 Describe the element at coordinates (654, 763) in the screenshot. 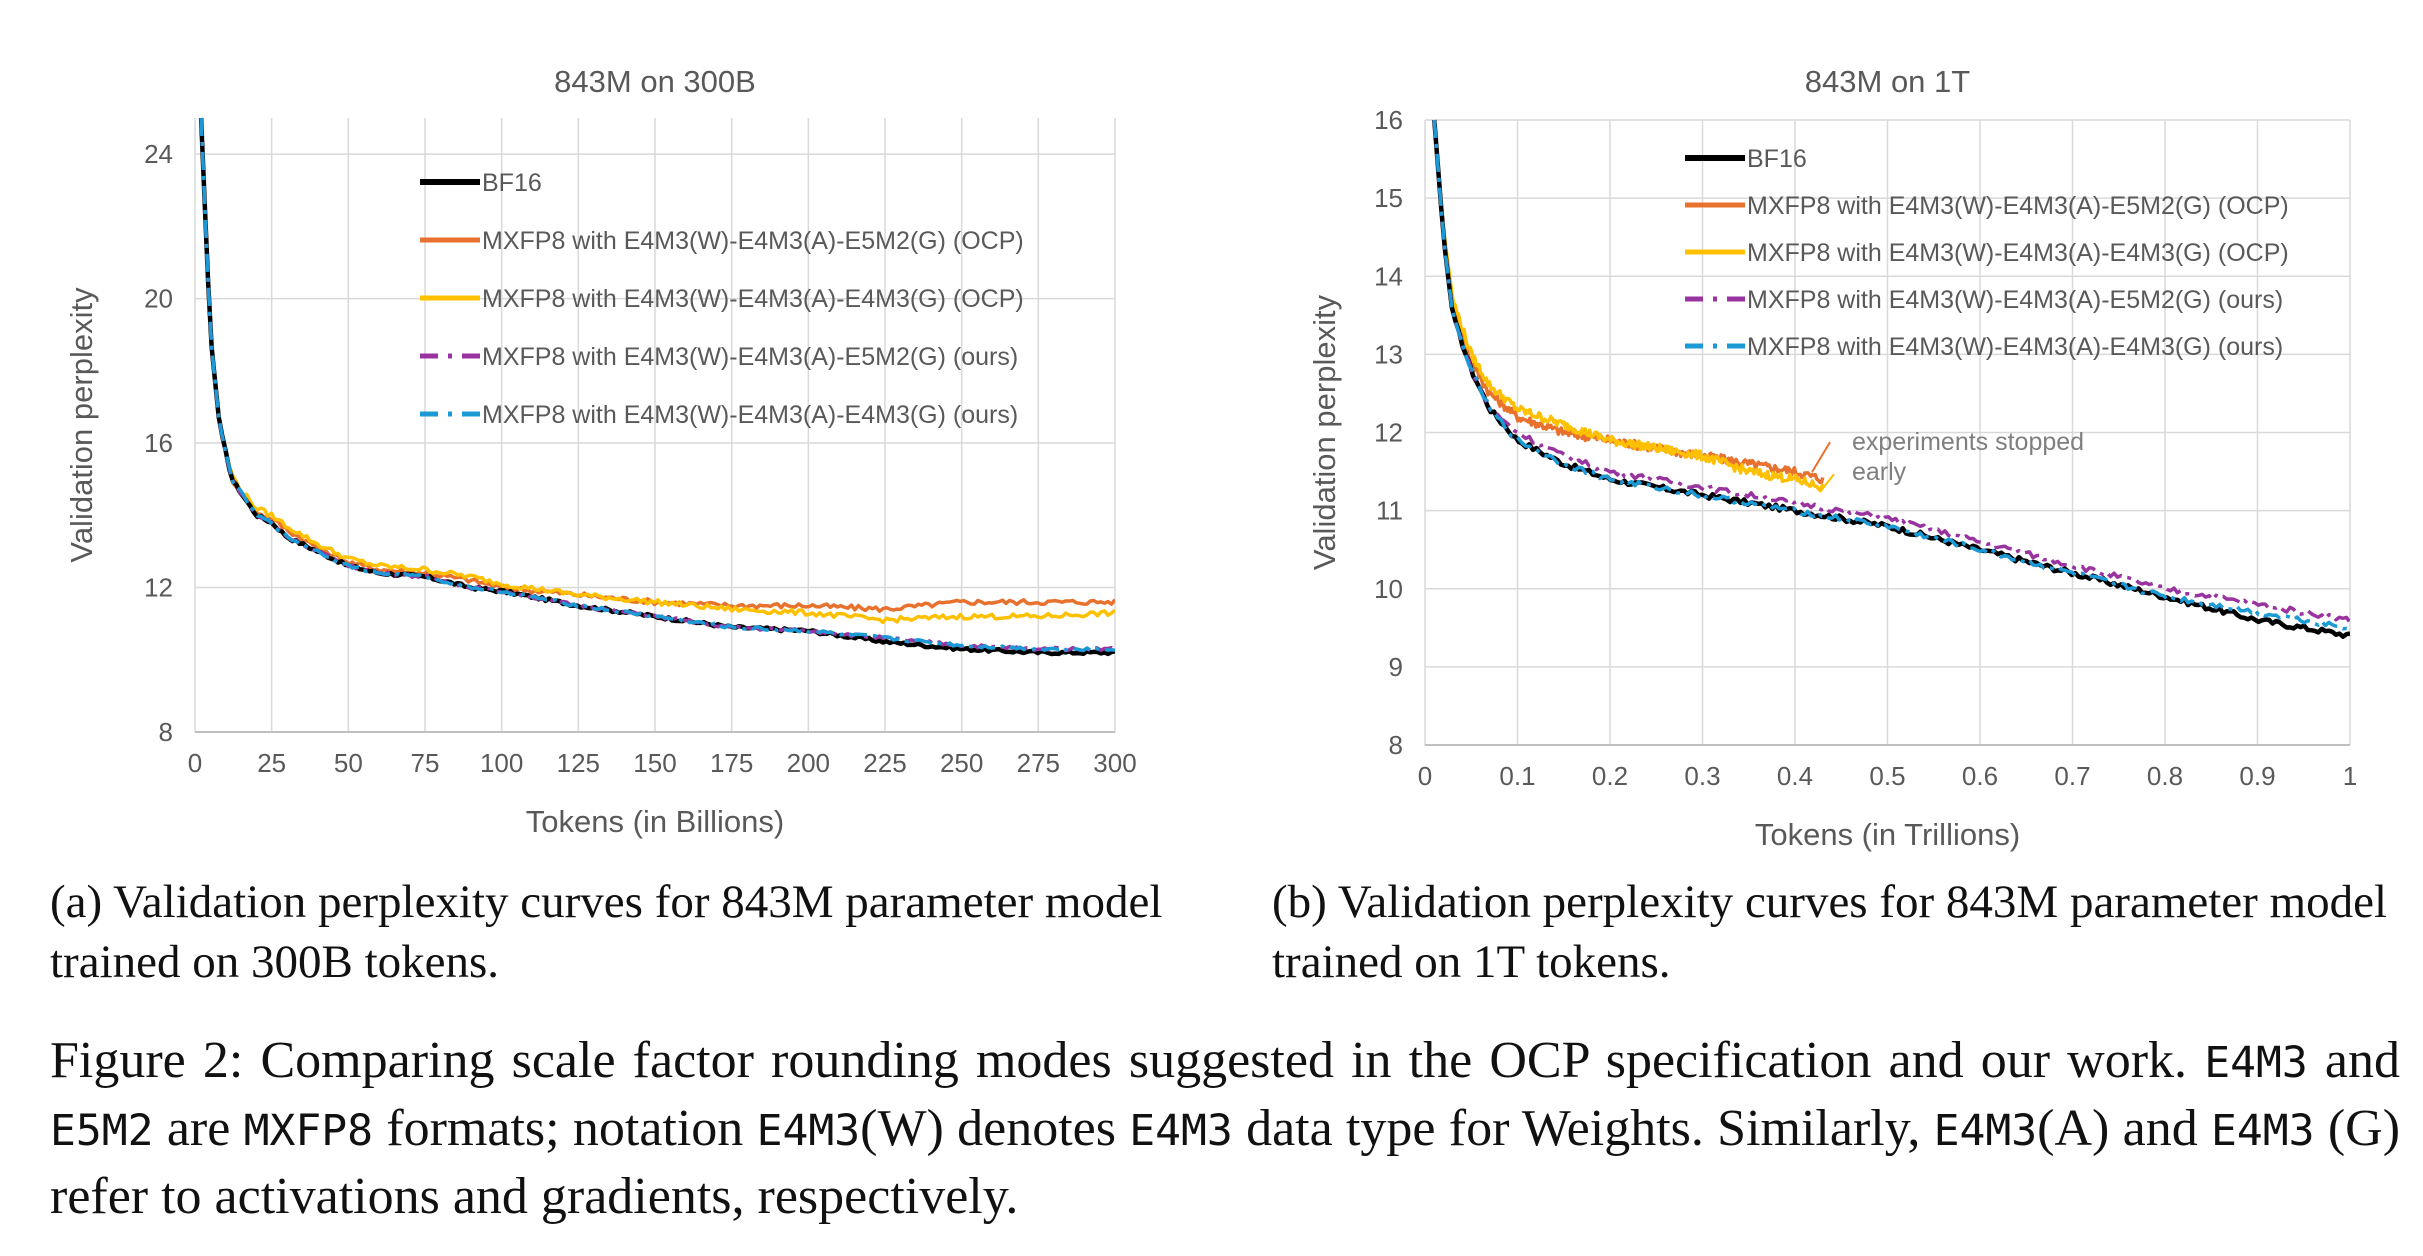

I see `x-tick-label: 150` at that location.